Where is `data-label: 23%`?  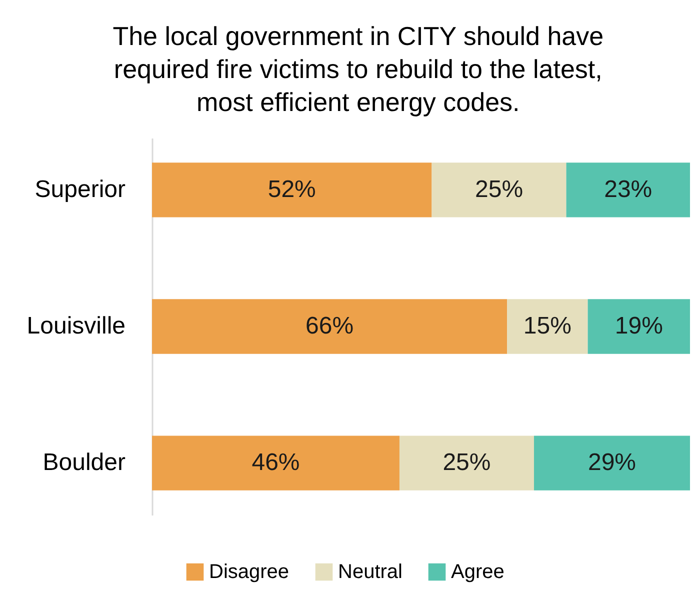 data-label: 23% is located at coordinates (628, 189).